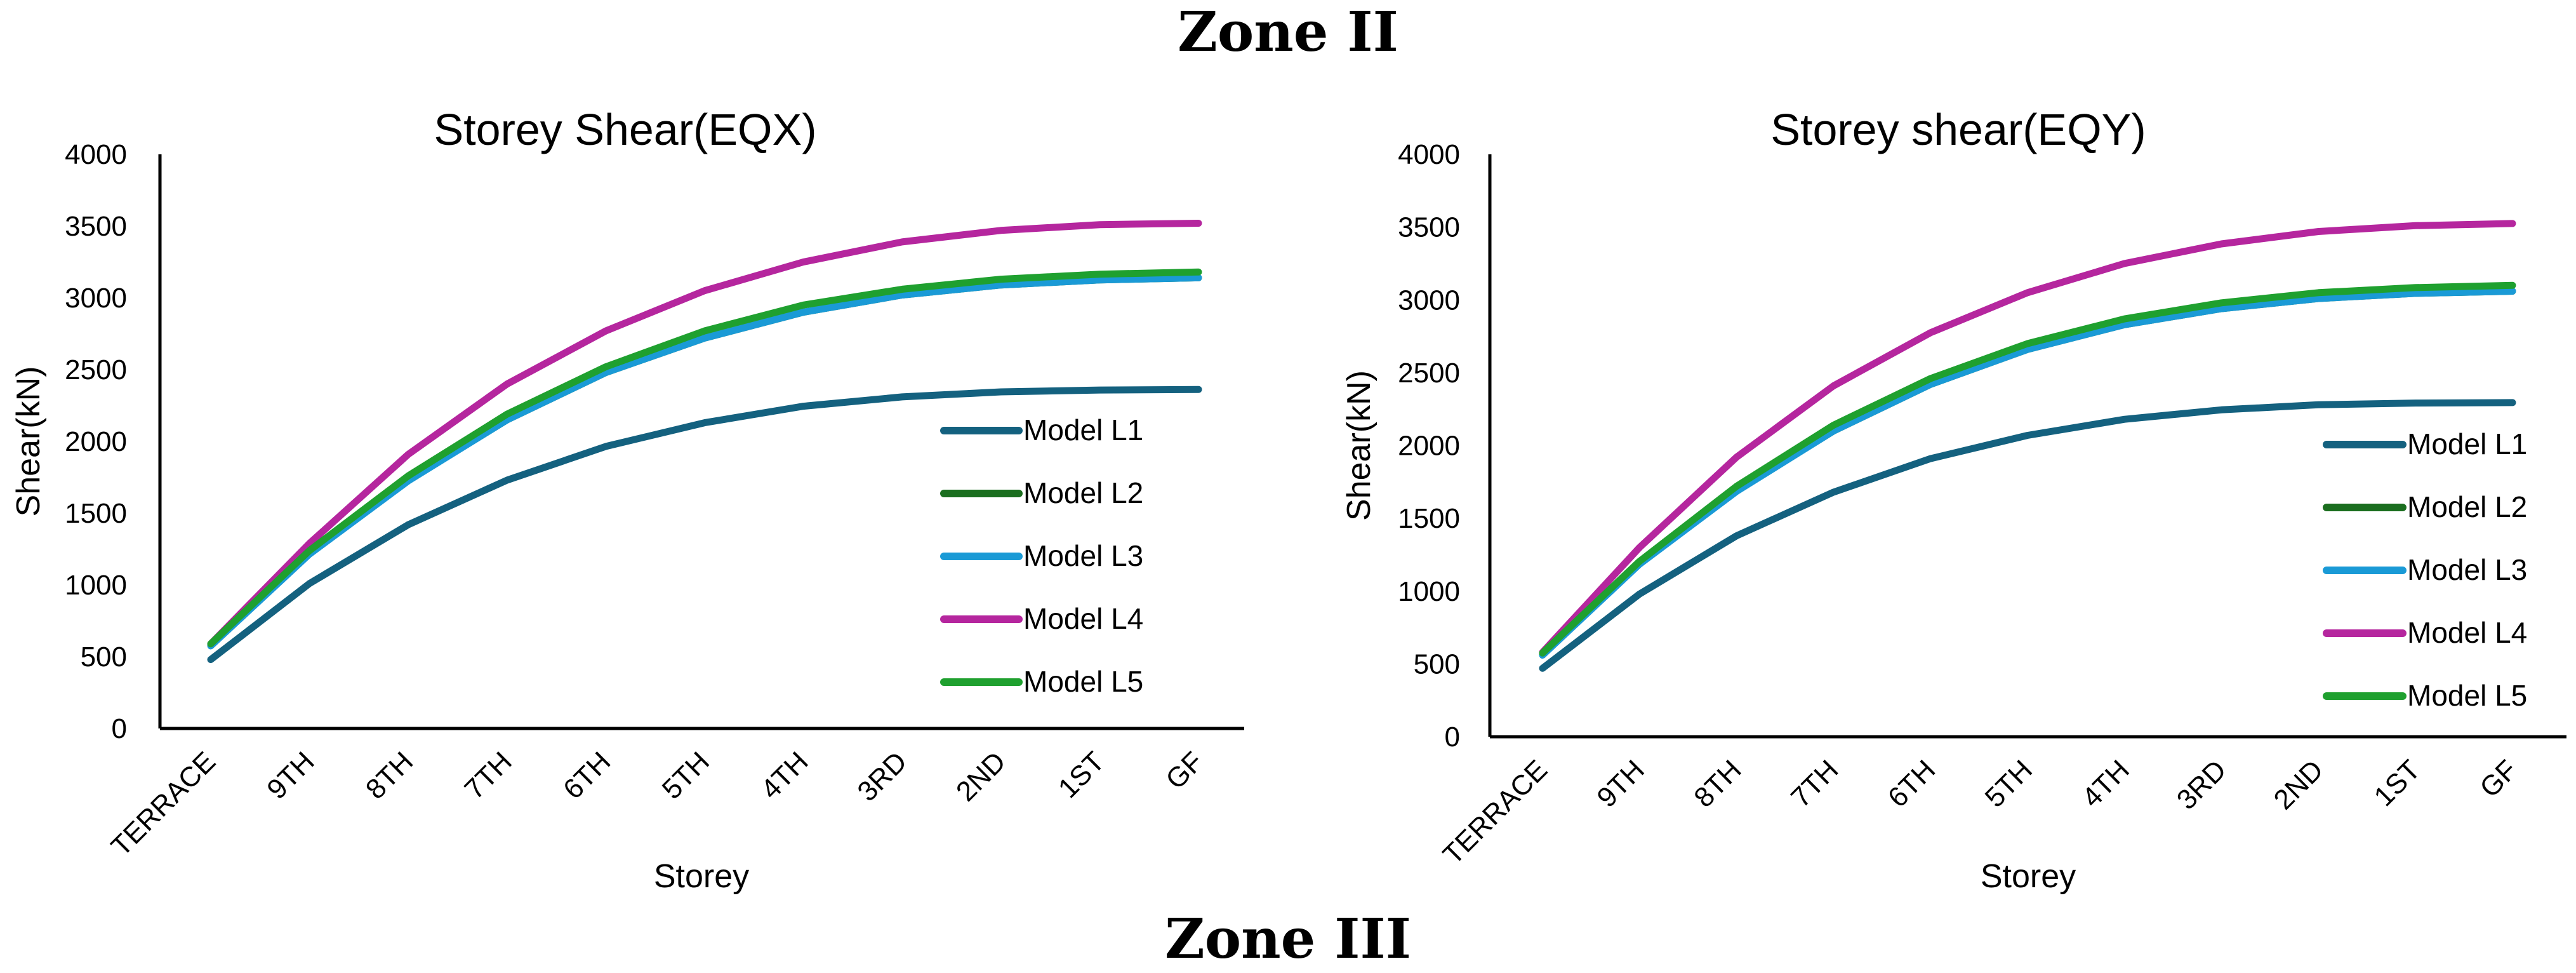  Describe the element at coordinates (1958, 129) in the screenshot. I see `chart-title: Storey shear(EQY)` at that location.